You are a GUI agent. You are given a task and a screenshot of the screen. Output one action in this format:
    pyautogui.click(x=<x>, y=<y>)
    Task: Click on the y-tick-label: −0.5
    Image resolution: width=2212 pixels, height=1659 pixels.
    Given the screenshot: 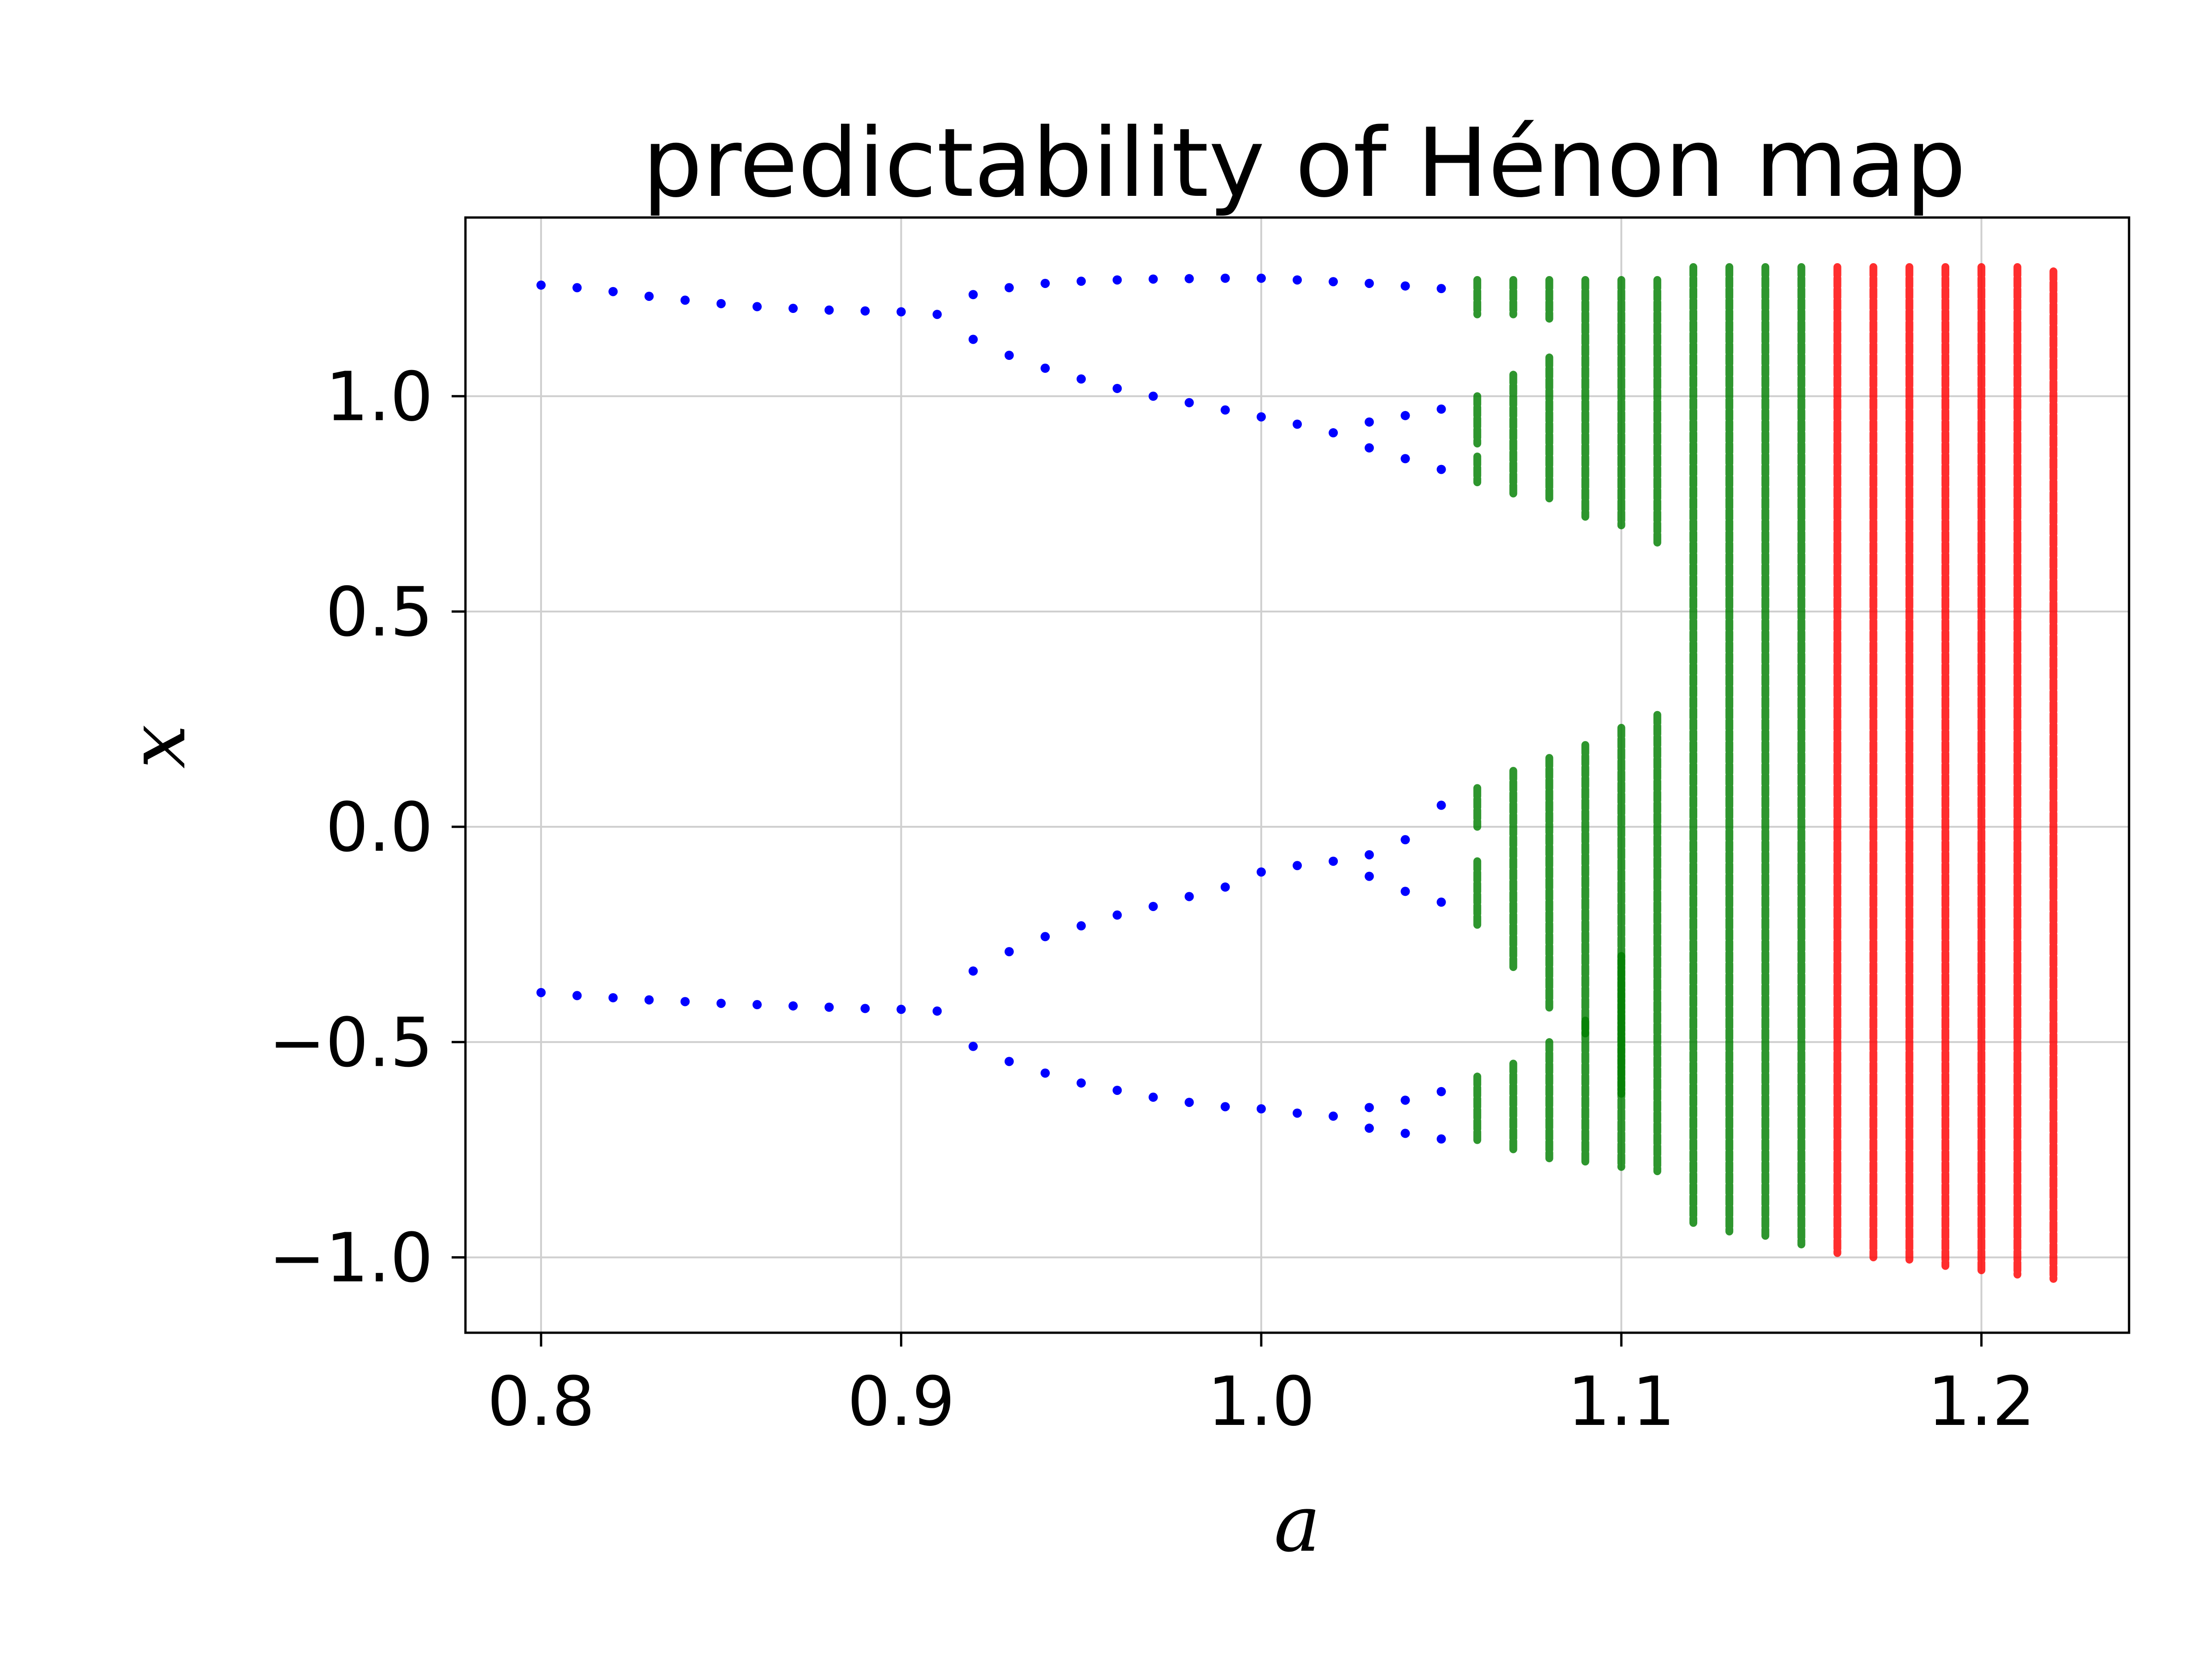 What is the action you would take?
    pyautogui.click(x=351, y=1042)
    